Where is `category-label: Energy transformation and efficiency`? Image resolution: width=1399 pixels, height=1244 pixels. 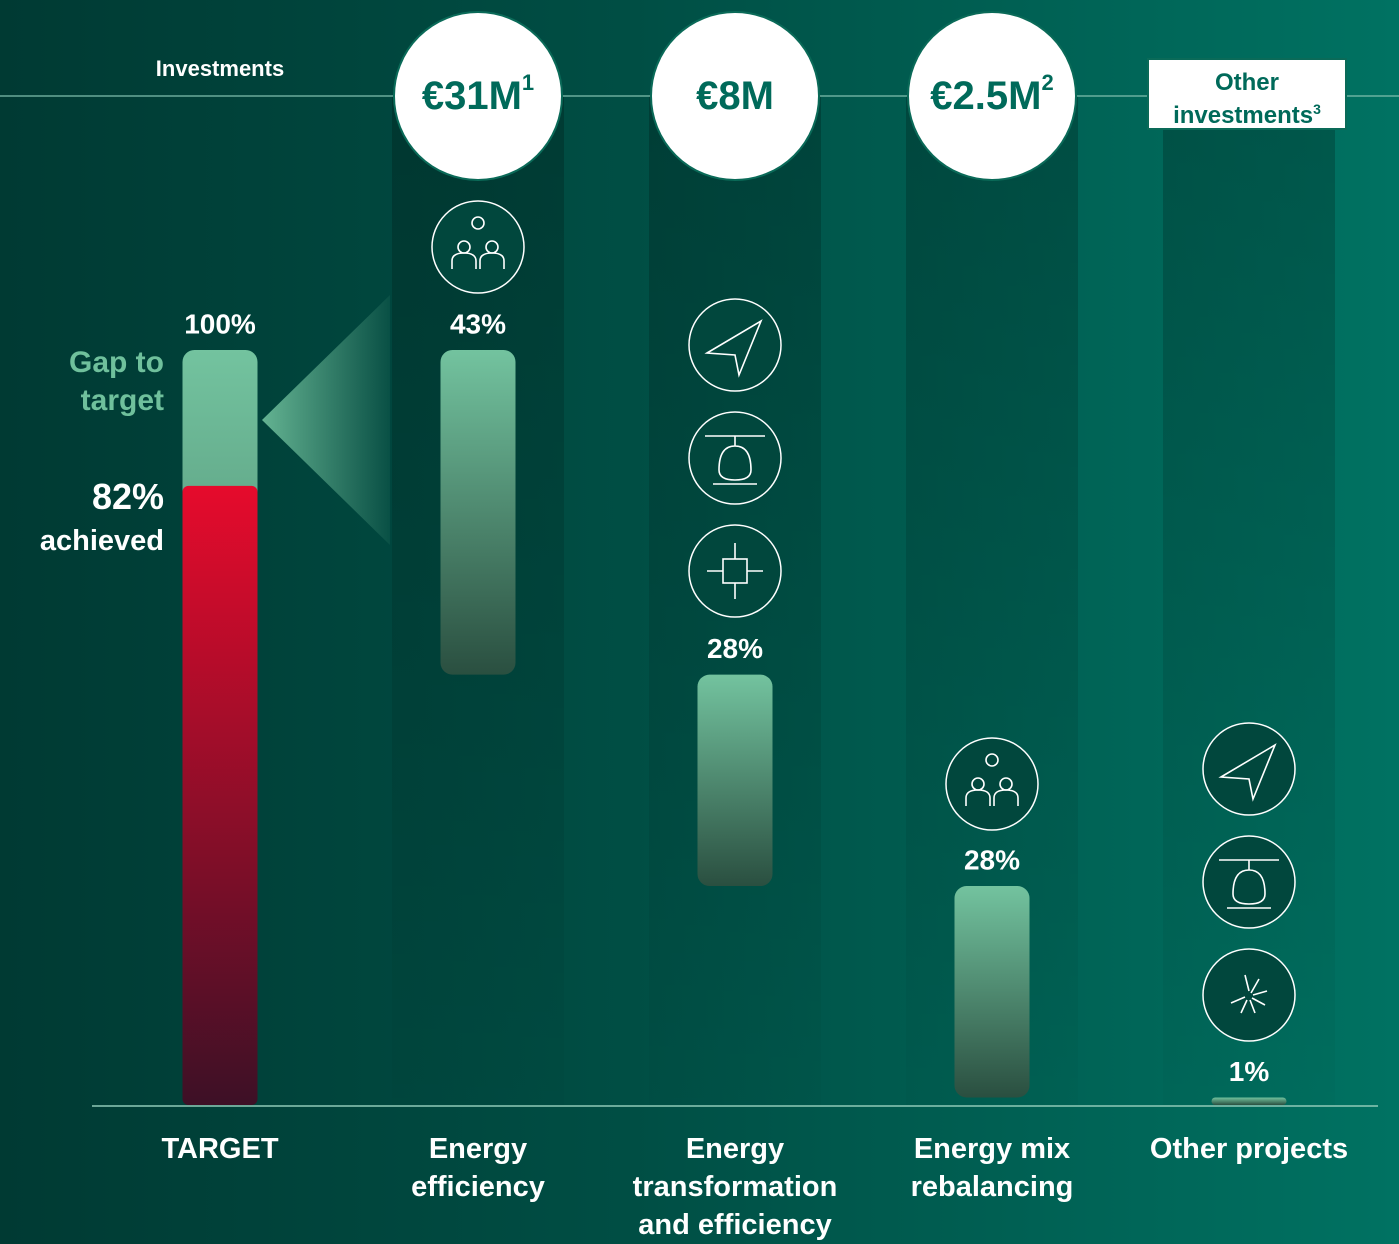
category-label: Energy transformation and efficiency is located at coordinates (735, 1187).